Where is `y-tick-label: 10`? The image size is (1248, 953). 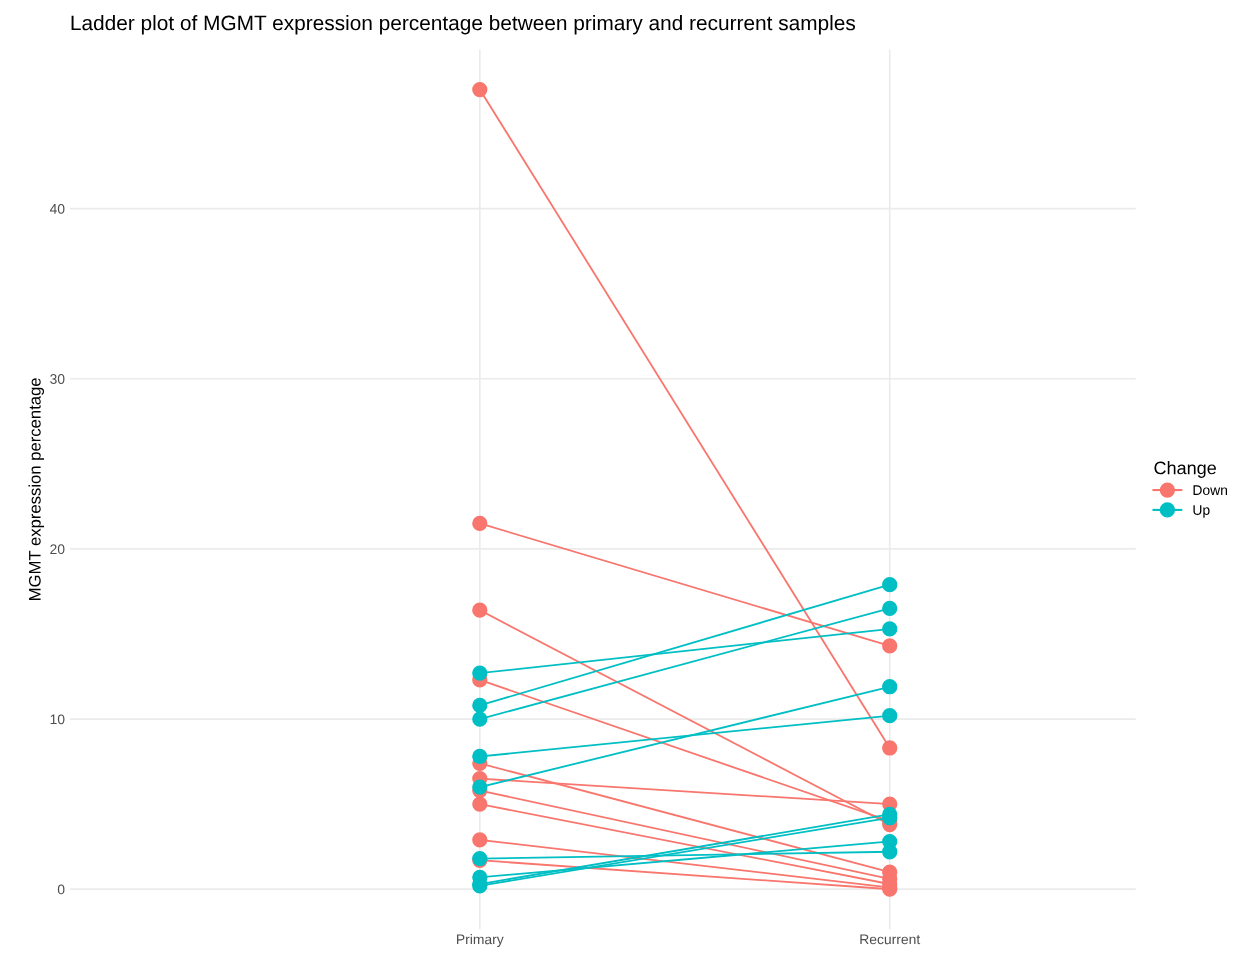
y-tick-label: 10 is located at coordinates (57, 719).